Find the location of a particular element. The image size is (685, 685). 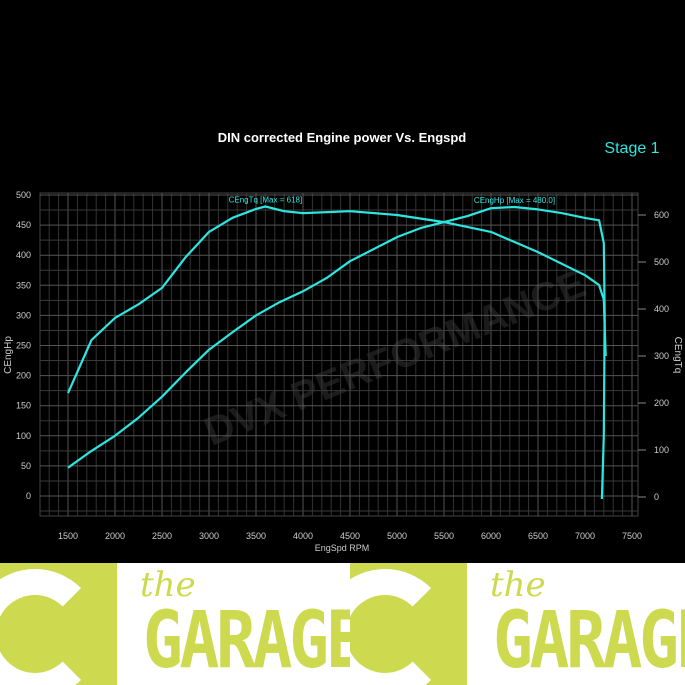

x-tick-label: 4000 is located at coordinates (303, 536).